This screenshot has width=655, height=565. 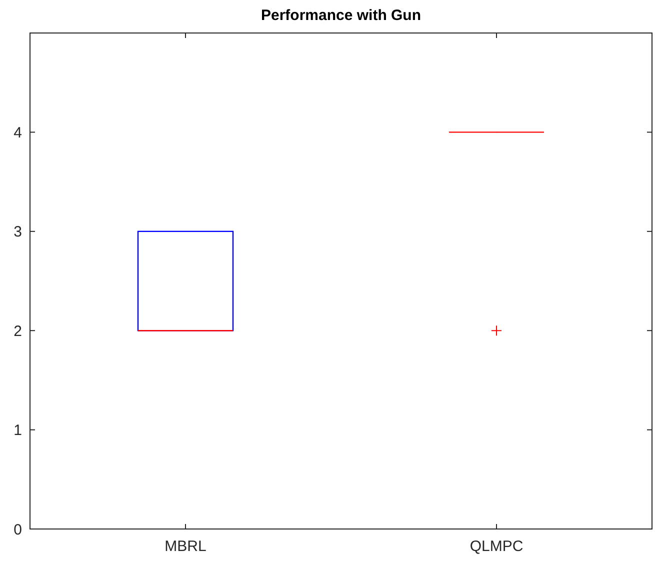 I want to click on x-tick-label: QLMPC, so click(x=497, y=546).